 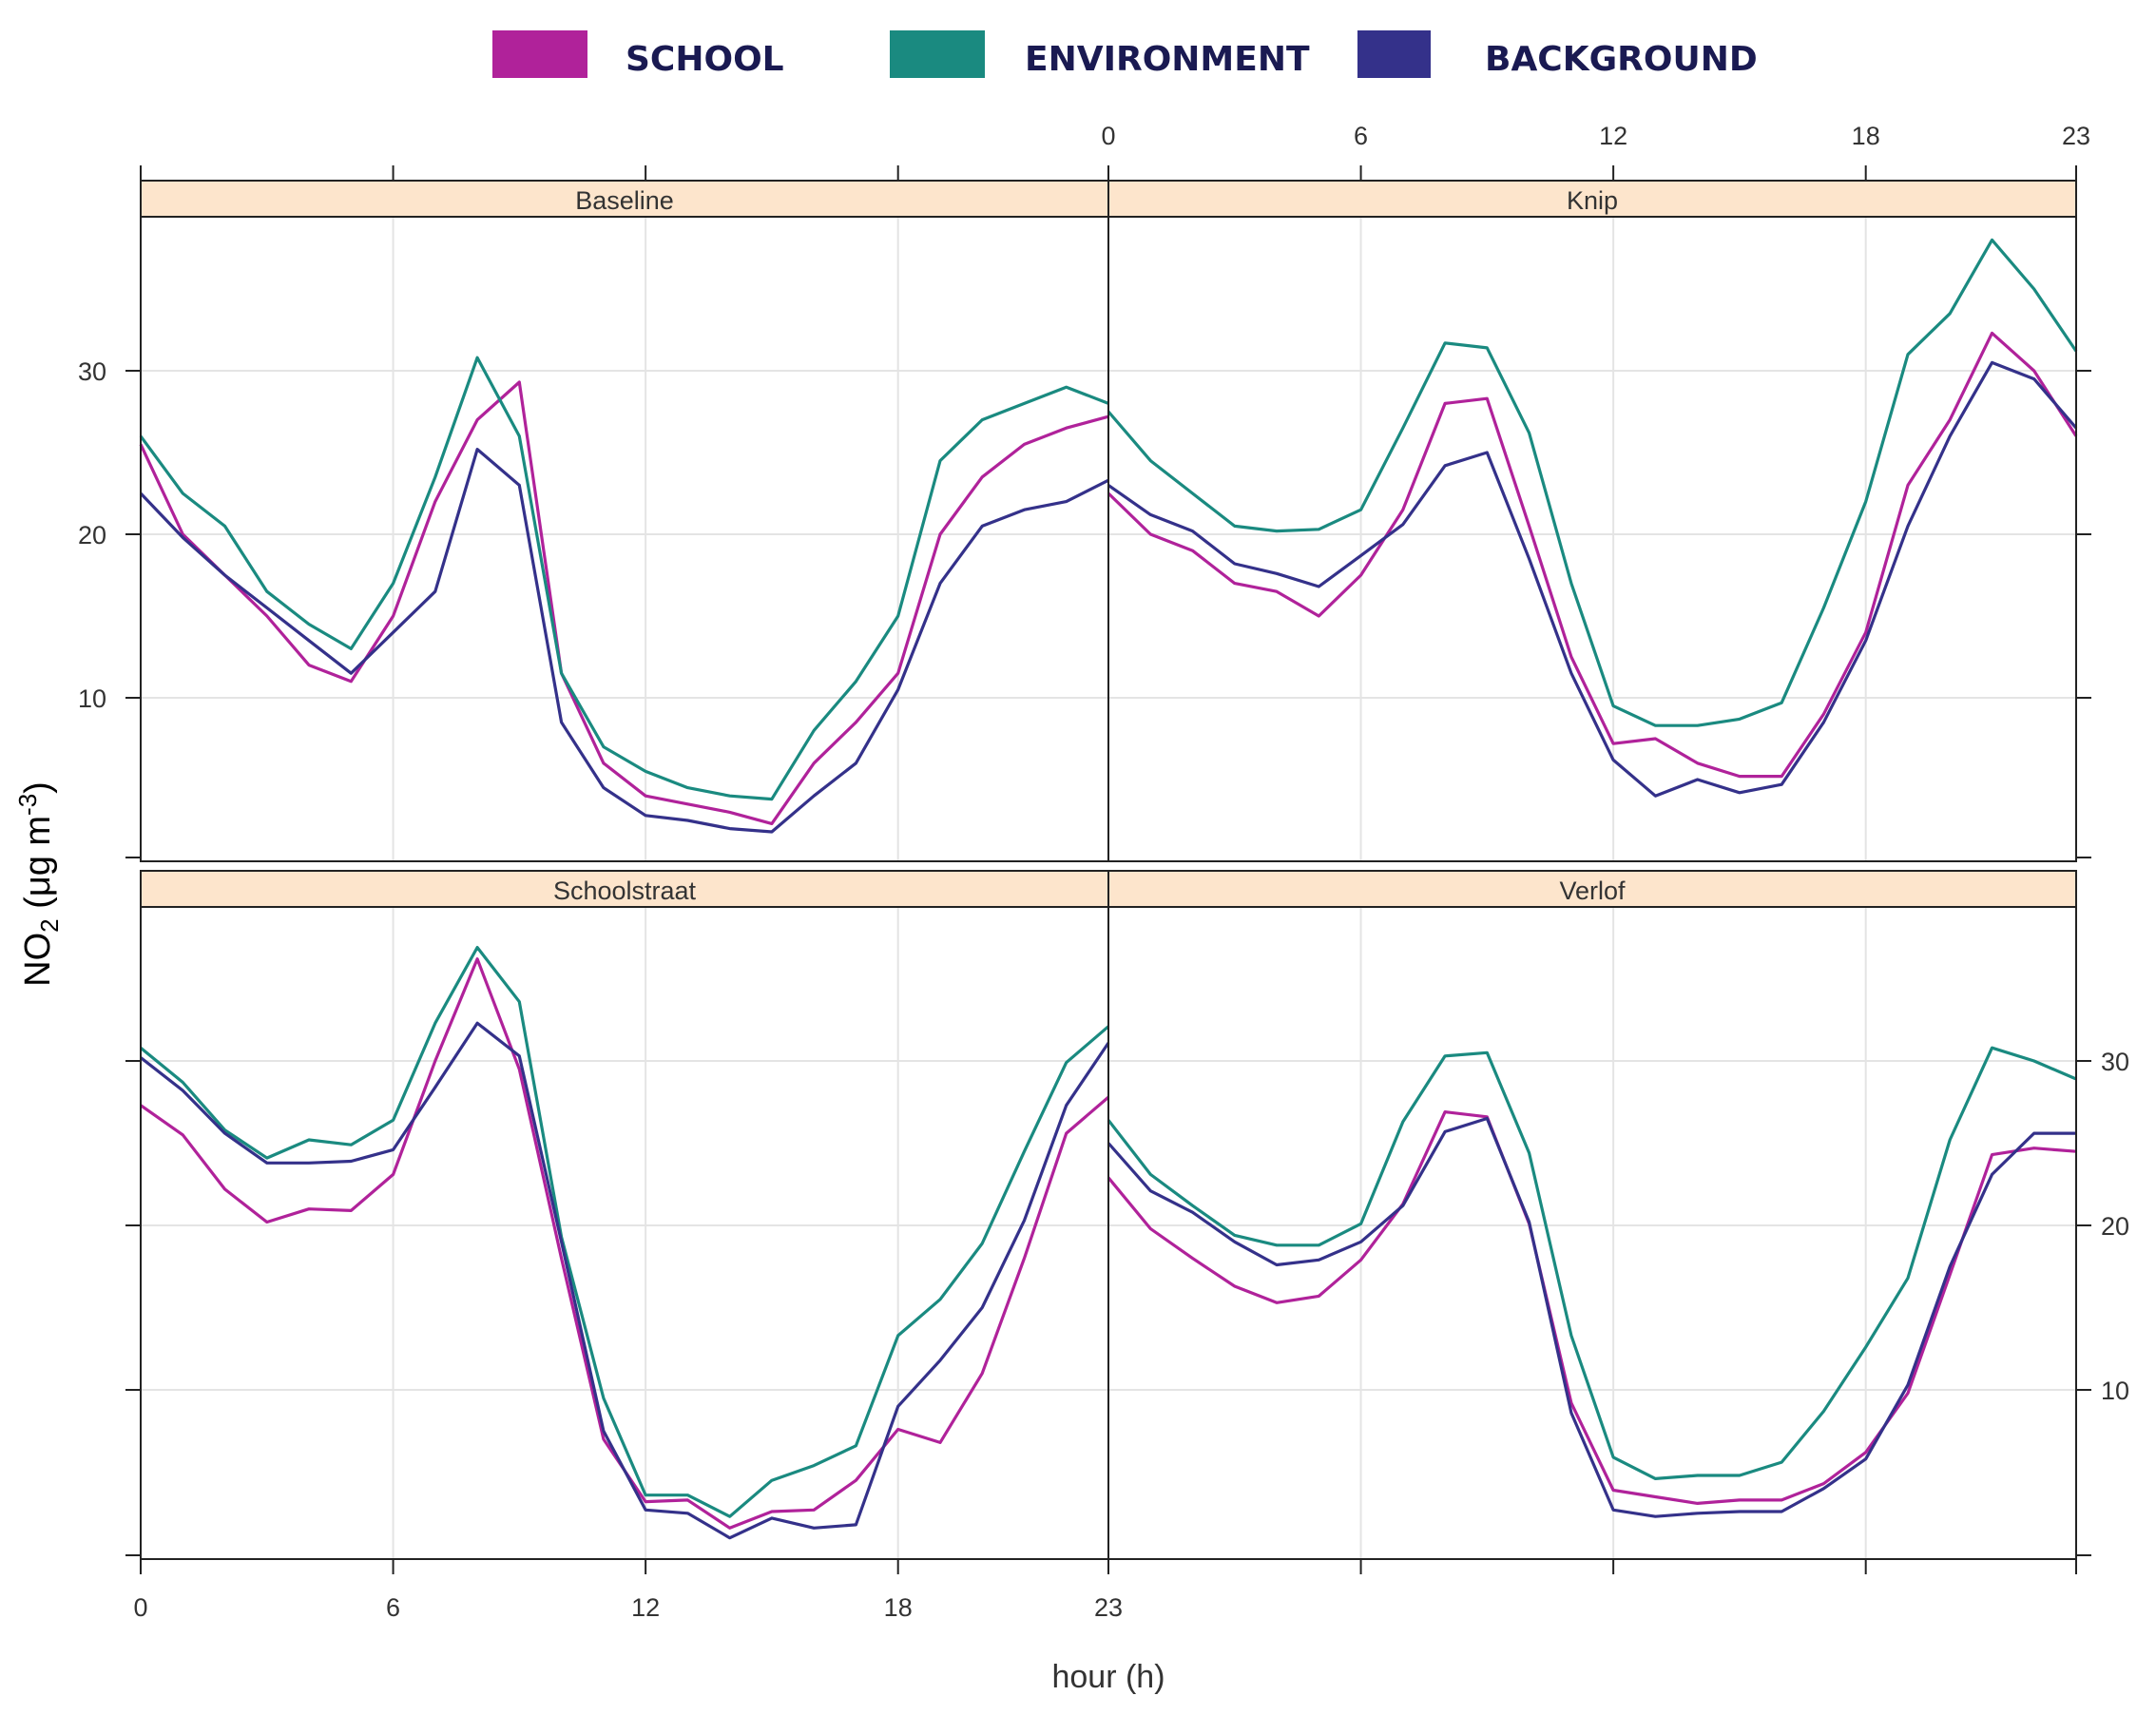 I want to click on legend-label-environment: ENVIRONMENT, so click(x=1167, y=59).